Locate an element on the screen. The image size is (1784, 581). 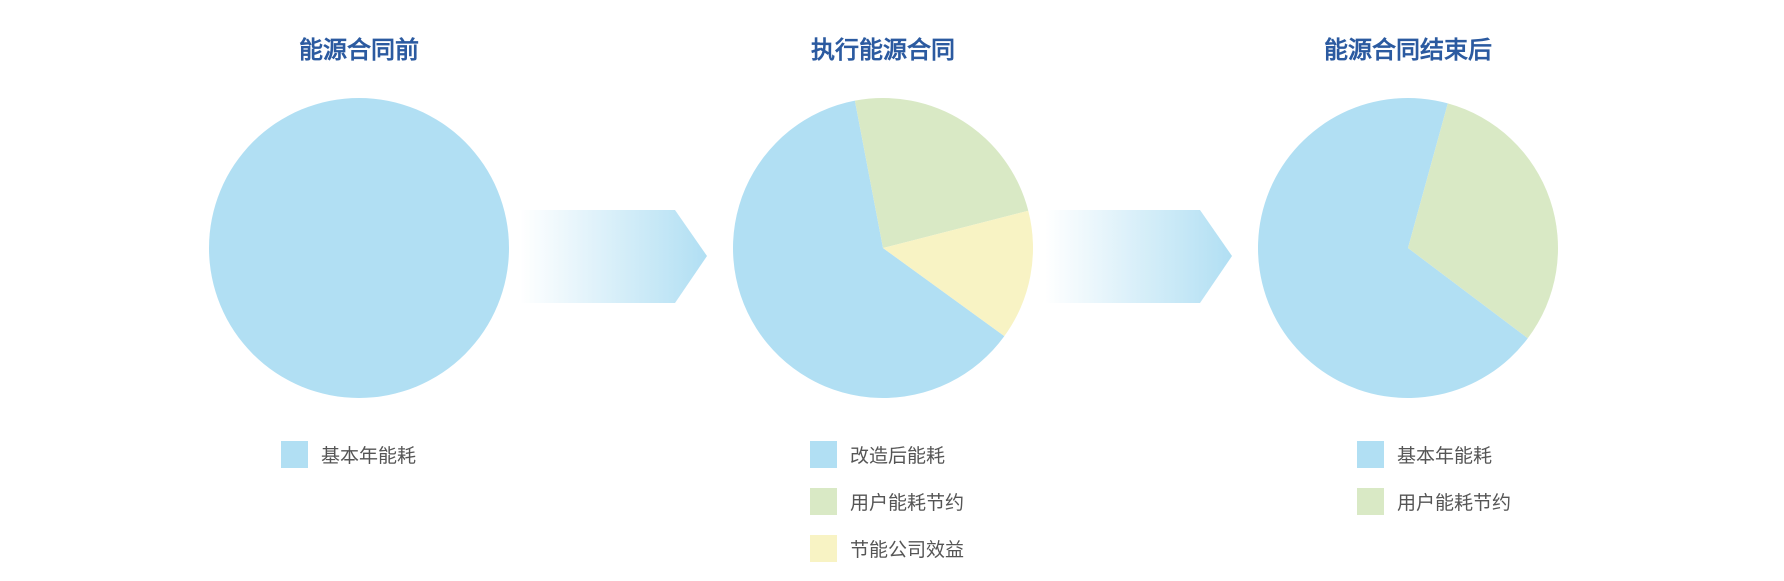
legend-item: 改造后能耗 is located at coordinates (887, 454).